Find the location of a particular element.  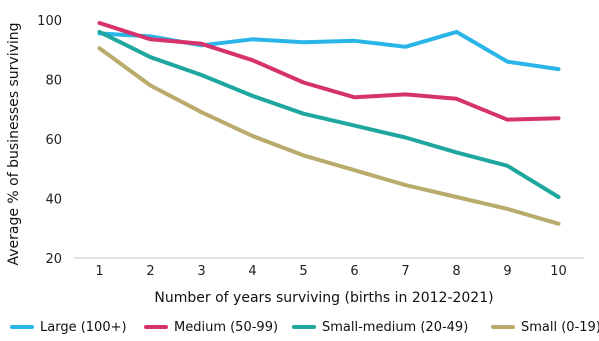

x-tick-label: 4 is located at coordinates (252, 271).